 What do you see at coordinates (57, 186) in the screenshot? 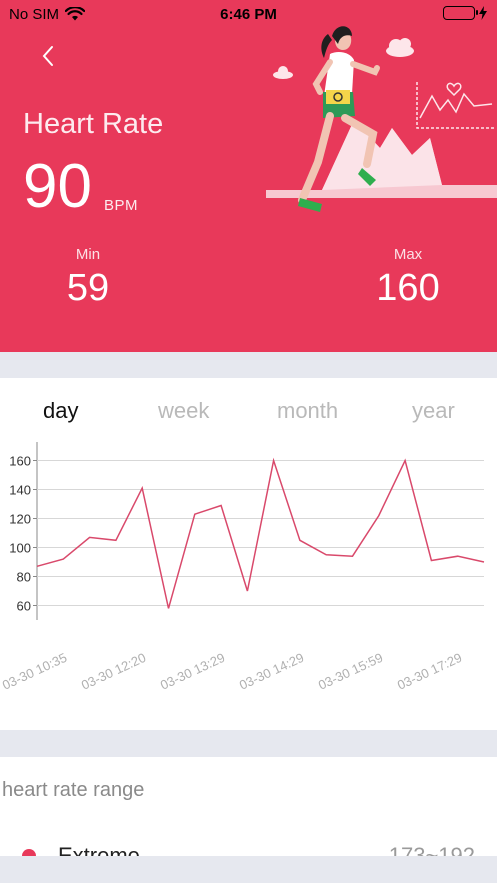
I see `current-heart-rate: 90` at bounding box center [57, 186].